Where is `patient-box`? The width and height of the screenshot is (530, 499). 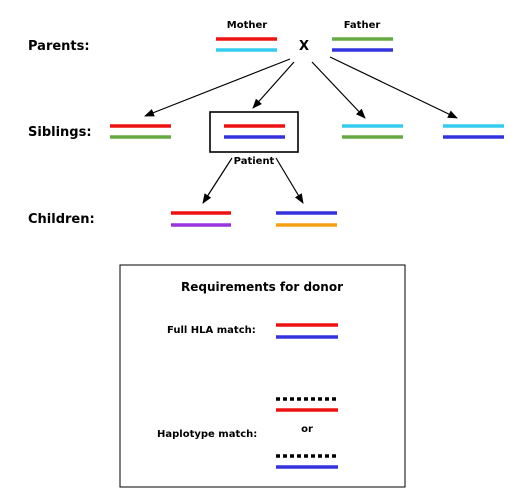 patient-box is located at coordinates (254, 132).